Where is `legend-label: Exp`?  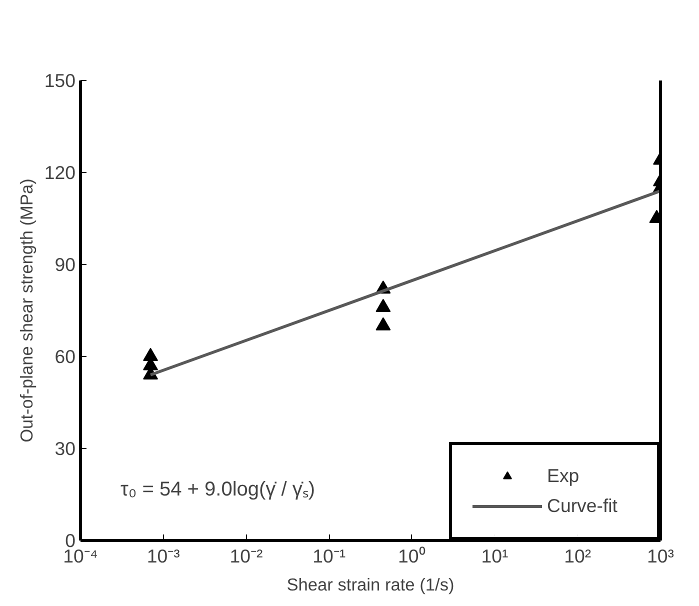
legend-label: Exp is located at coordinates (563, 476).